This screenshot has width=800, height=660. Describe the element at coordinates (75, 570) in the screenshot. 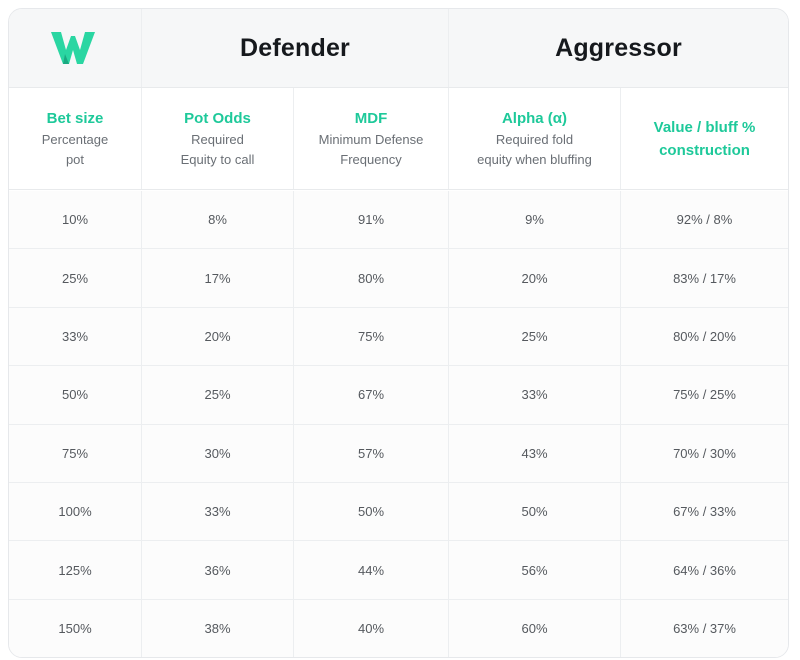

I see `bet-size-cell: 125%` at that location.